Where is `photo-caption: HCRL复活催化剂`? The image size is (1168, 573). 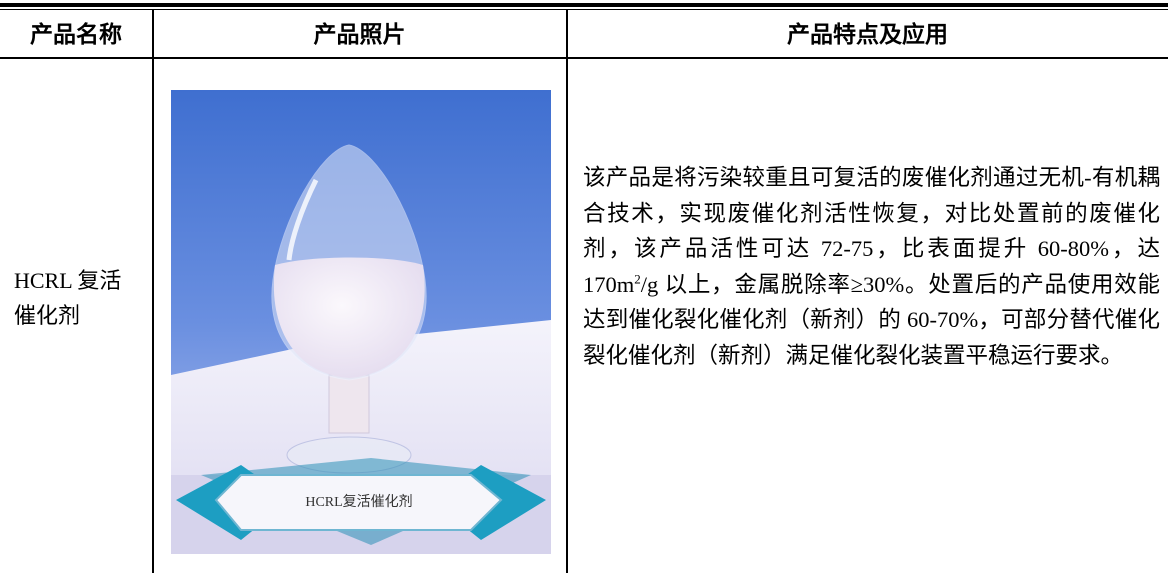
photo-caption: HCRL复活催化剂 is located at coordinates (358, 501).